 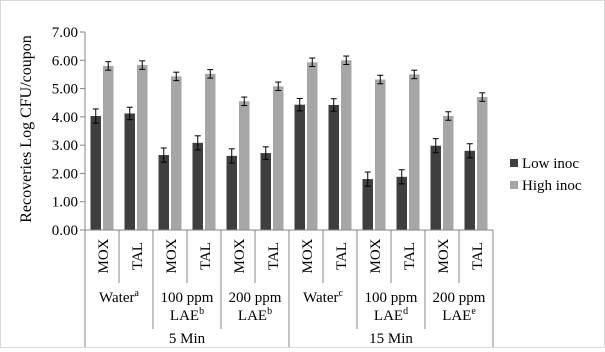 What do you see at coordinates (323, 297) in the screenshot?
I see `x-group-label-treatment: Waterc` at bounding box center [323, 297].